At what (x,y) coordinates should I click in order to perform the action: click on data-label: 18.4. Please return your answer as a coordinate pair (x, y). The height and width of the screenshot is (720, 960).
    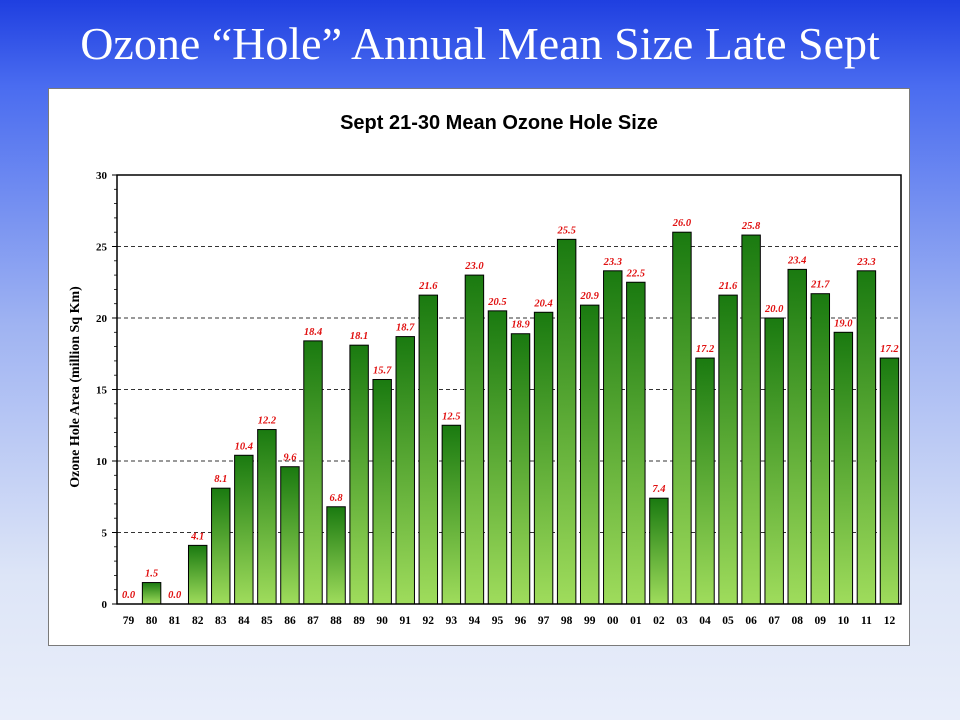
    Looking at the image, I should click on (313, 332).